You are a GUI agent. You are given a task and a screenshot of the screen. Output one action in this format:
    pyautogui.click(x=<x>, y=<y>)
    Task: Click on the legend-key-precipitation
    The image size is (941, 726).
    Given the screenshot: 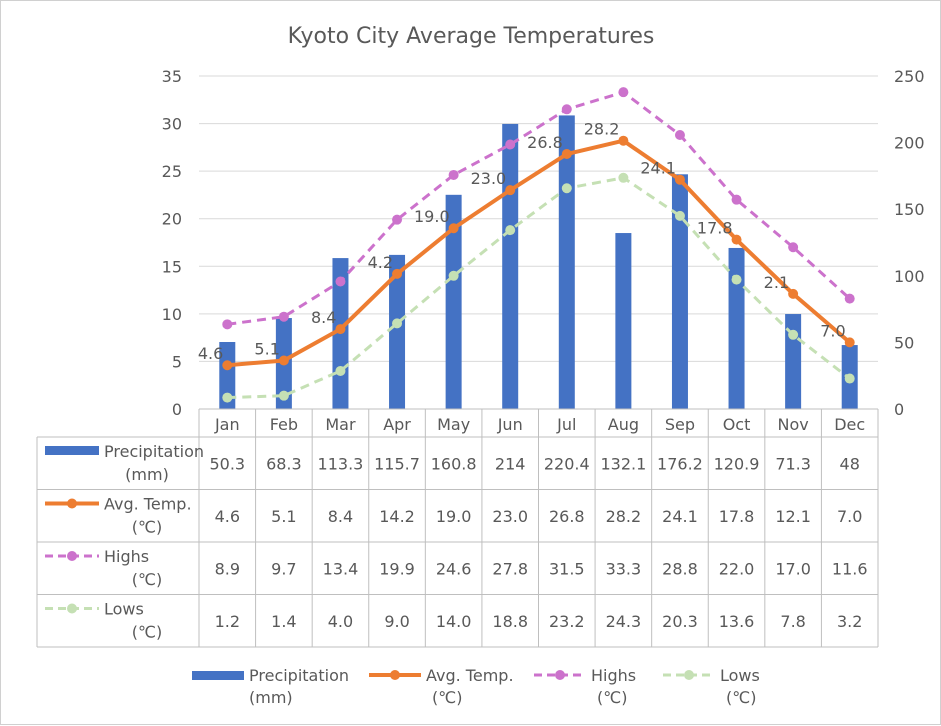 What is the action you would take?
    pyautogui.click(x=218, y=675)
    